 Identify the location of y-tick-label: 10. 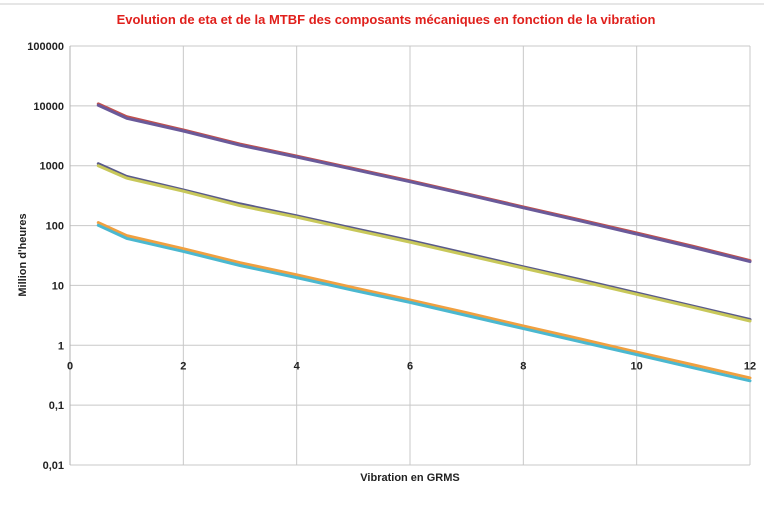
(58, 286).